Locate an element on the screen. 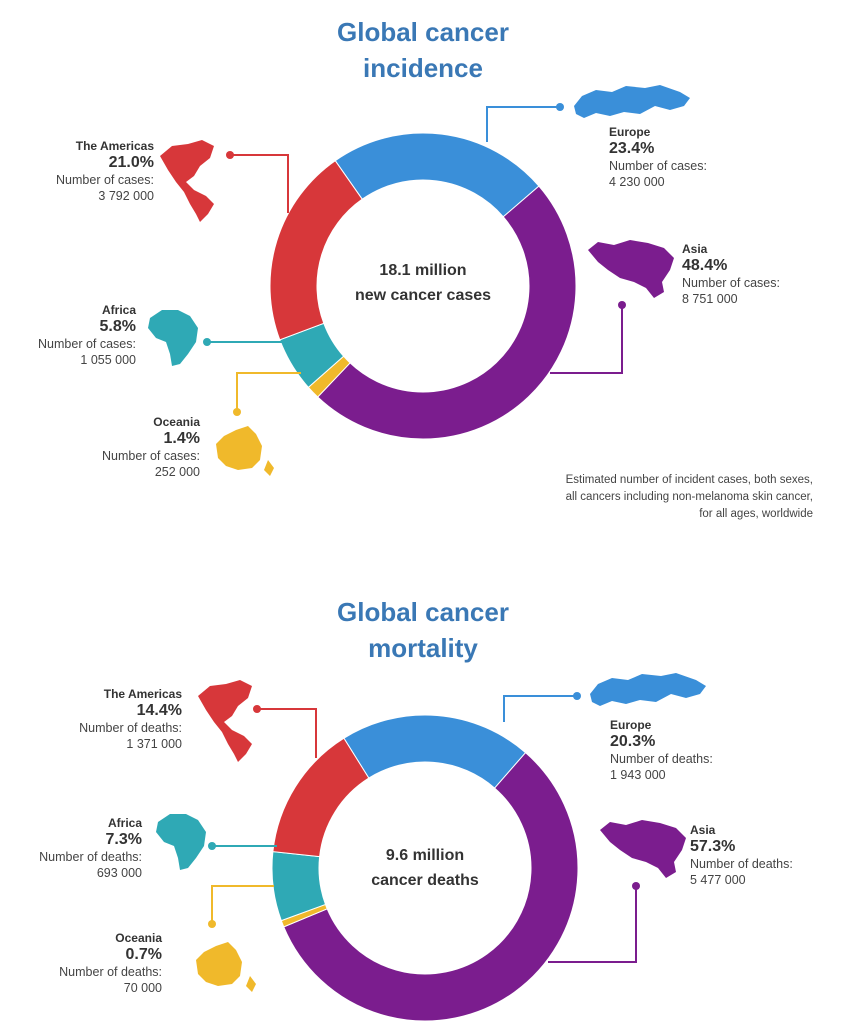  connector-asia is located at coordinates (586, 339).